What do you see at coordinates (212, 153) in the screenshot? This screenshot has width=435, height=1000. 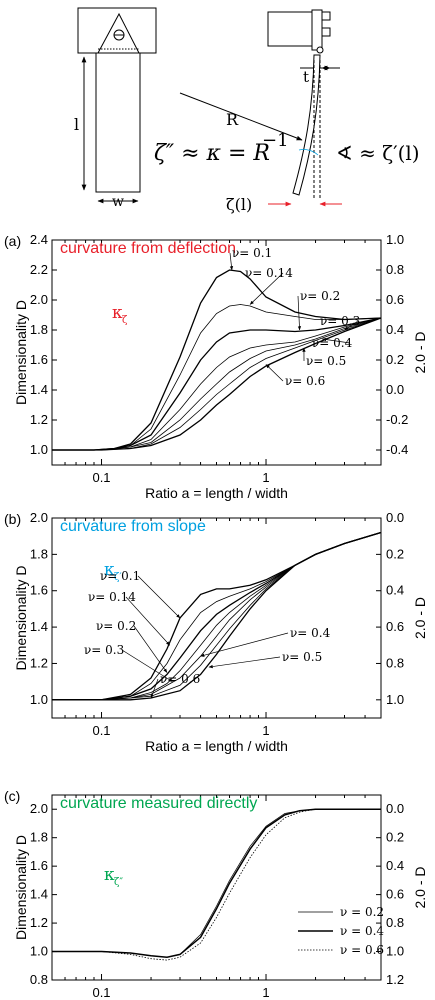 I see `curvature-formula: ζ″ ≈ κ = R` at bounding box center [212, 153].